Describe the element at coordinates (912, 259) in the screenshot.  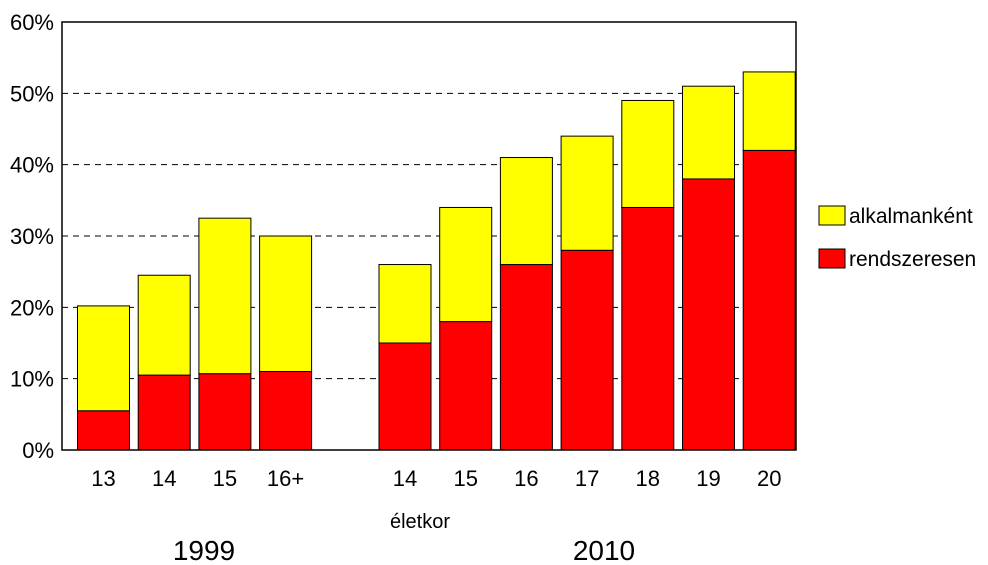
I see `legend-label-rendszeresen: rendszeresen` at that location.